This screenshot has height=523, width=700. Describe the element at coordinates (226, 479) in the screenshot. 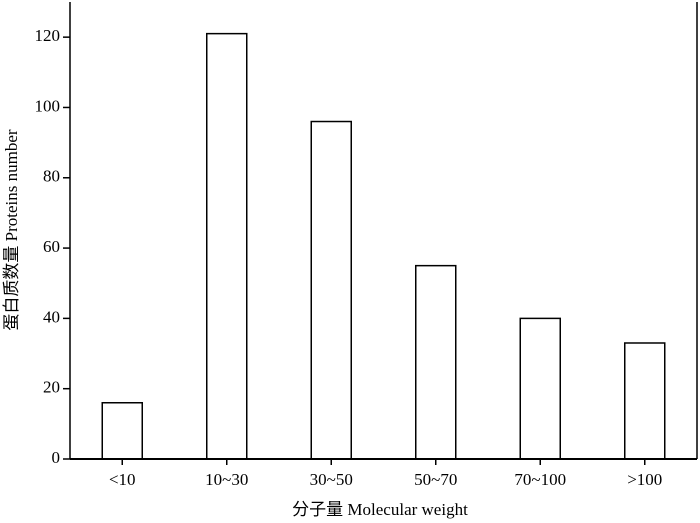

I see `x-tick-label: 10~30` at that location.